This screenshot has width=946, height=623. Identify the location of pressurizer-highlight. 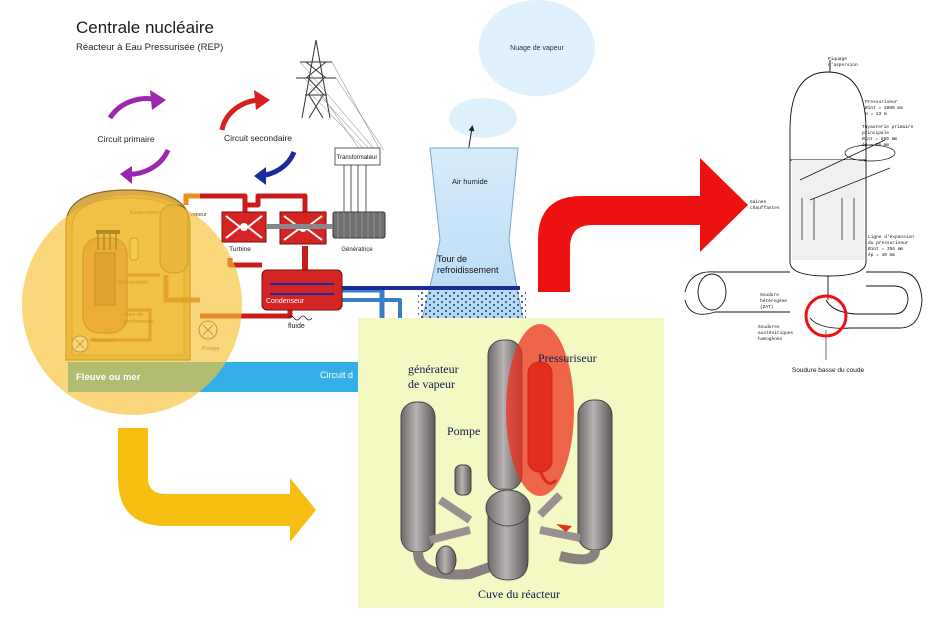
(540, 410).